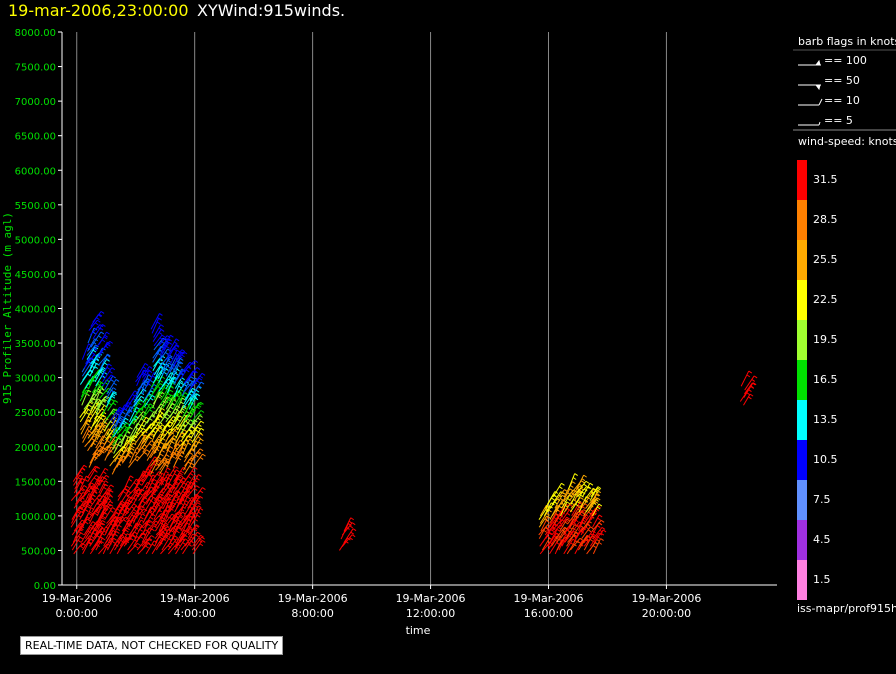 The image size is (896, 674). What do you see at coordinates (98, 10) in the screenshot?
I see `chart-title-date: 19-mar-2006,23:00:00` at bounding box center [98, 10].